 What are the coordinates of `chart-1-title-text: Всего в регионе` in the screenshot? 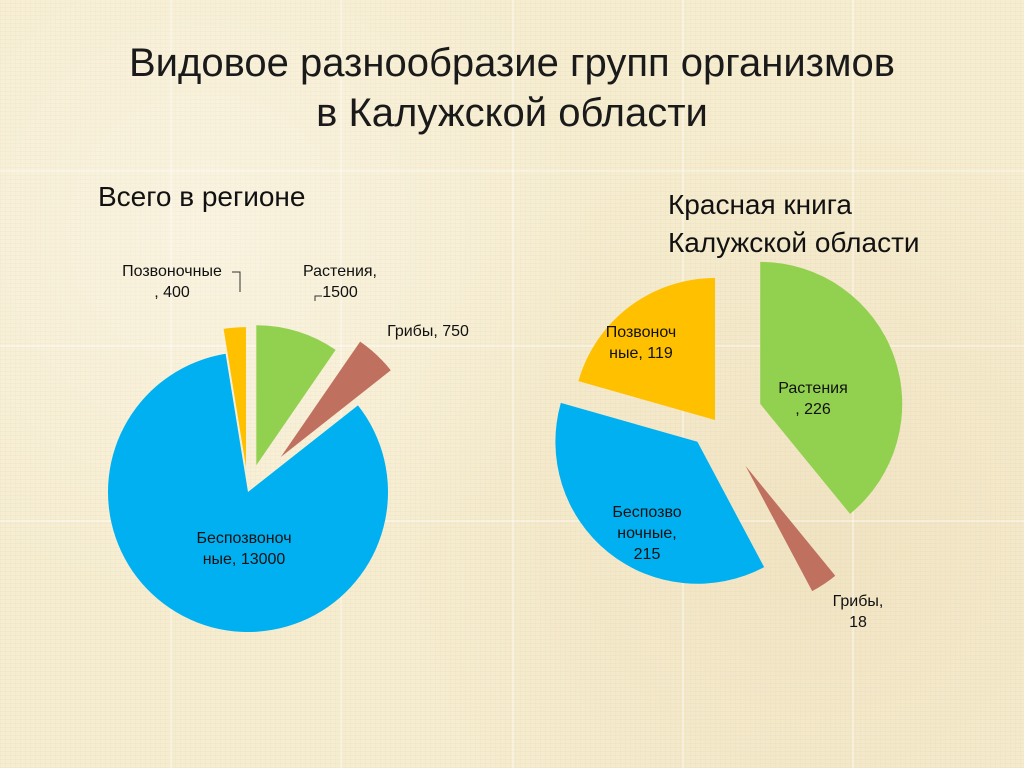 It's located at (202, 196).